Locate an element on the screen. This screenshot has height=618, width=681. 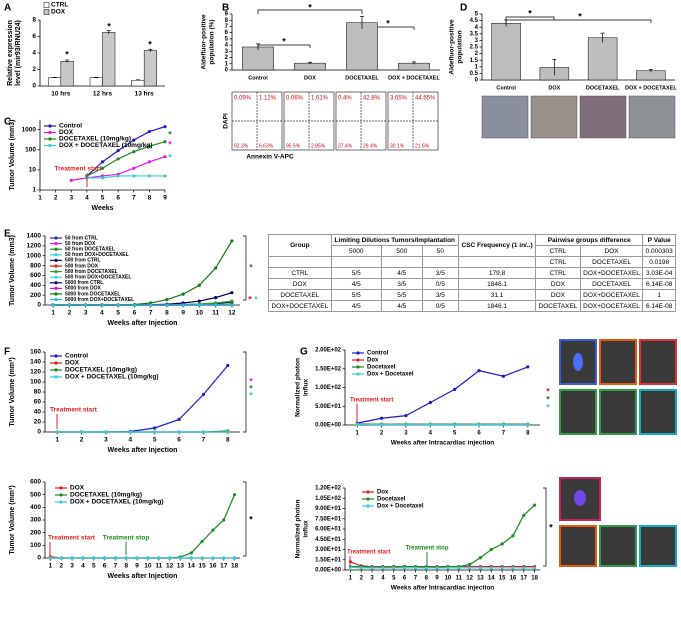
y-tick-label: 80 is located at coordinates (38, 392).